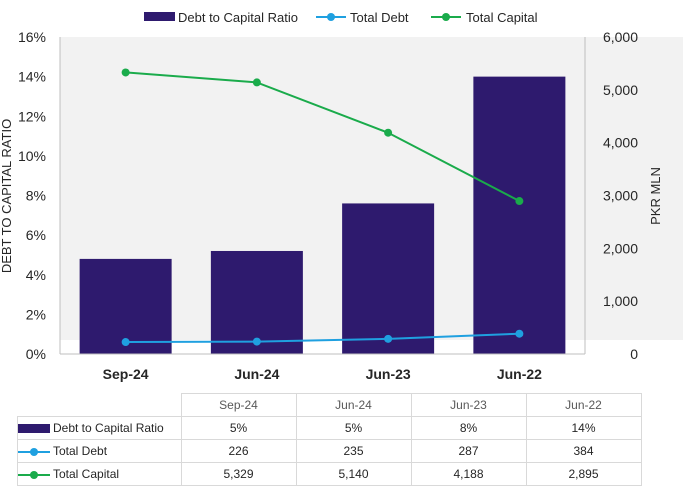 Image resolution: width=692 pixels, height=491 pixels. I want to click on table-cell: 5,329, so click(238, 474).